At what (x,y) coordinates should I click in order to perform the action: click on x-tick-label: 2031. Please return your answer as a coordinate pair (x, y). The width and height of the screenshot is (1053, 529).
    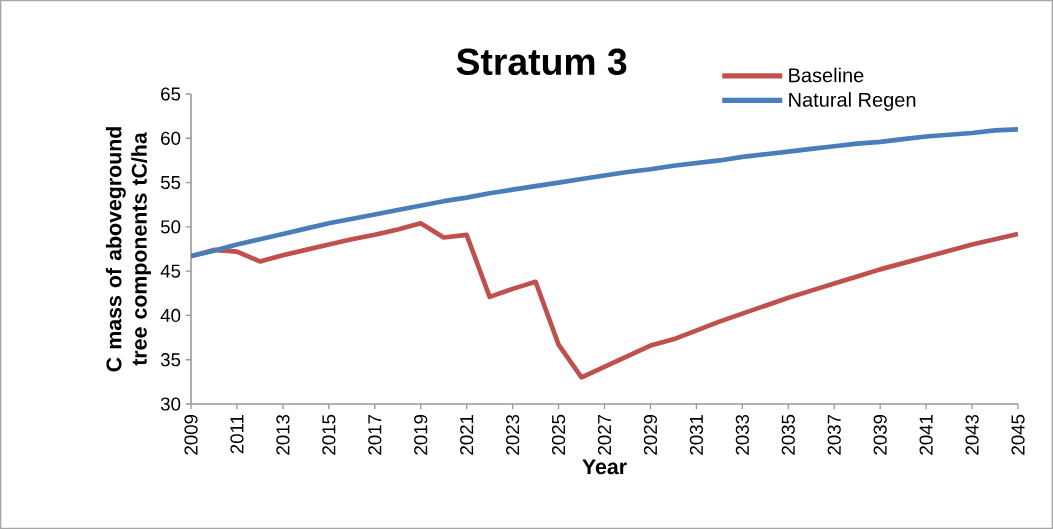
    Looking at the image, I should click on (696, 434).